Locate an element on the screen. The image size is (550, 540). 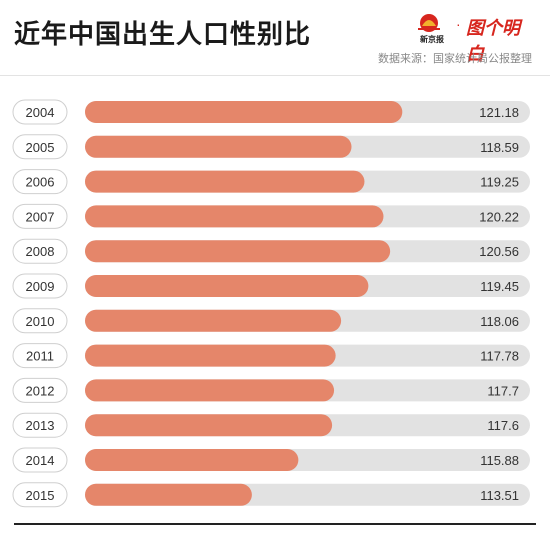
logo-text: 图个明白 is located at coordinates (493, 41).